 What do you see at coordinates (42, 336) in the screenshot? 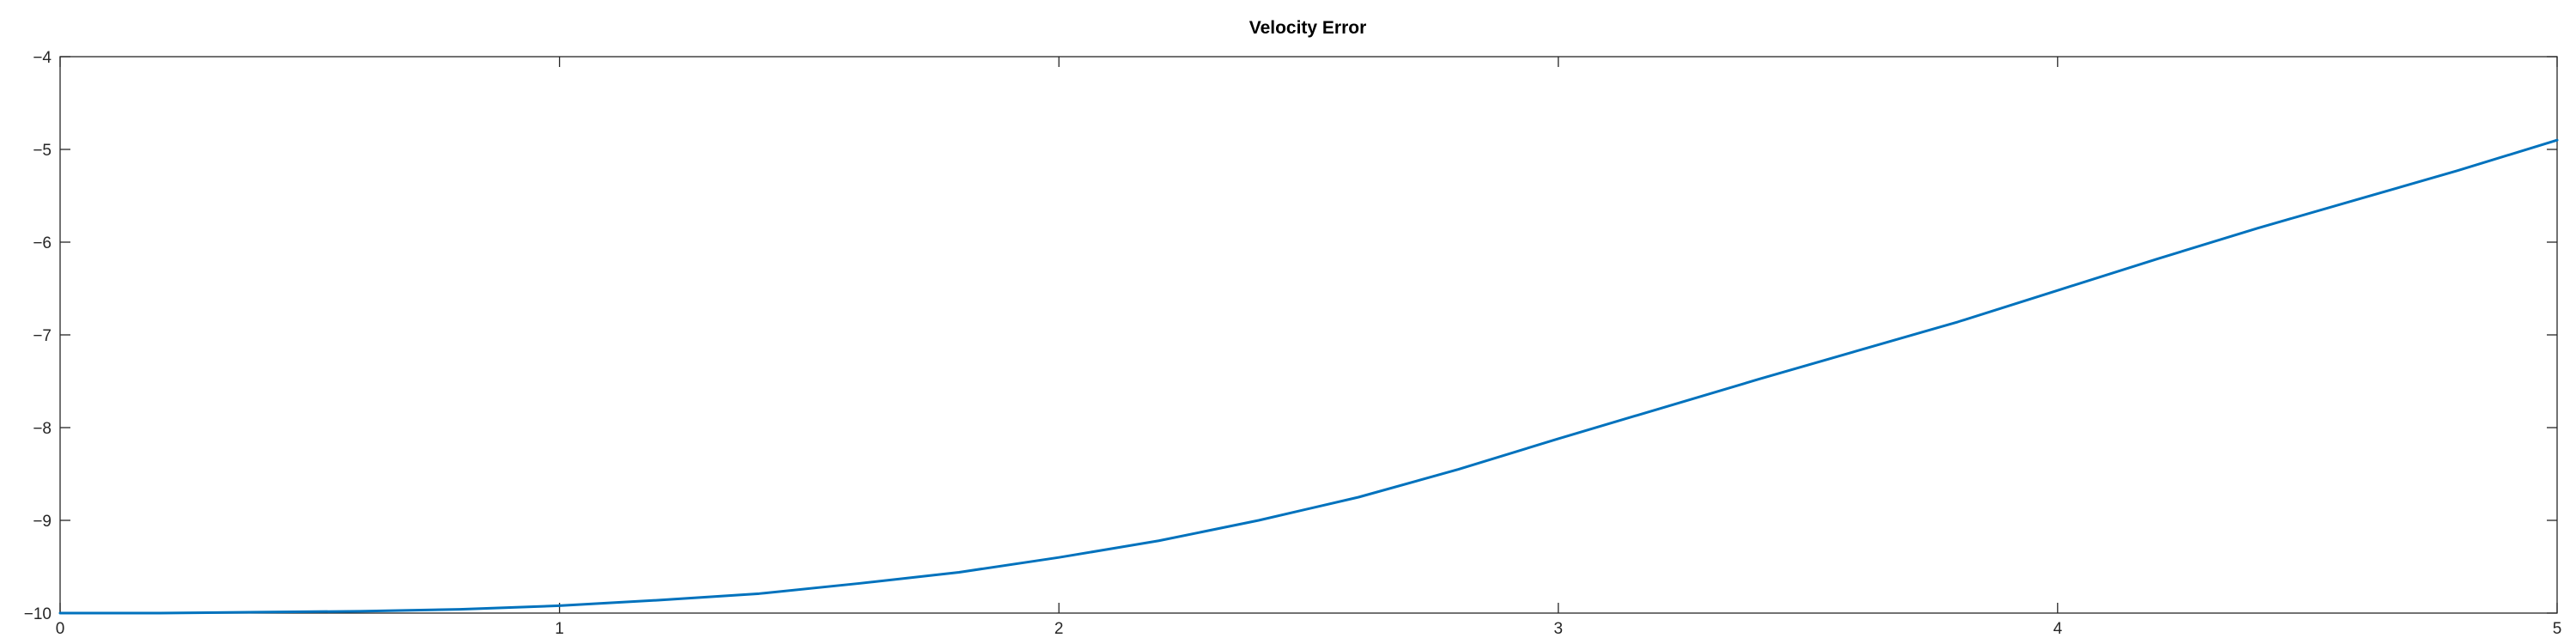
I see `y-tick-label: −7` at bounding box center [42, 336].